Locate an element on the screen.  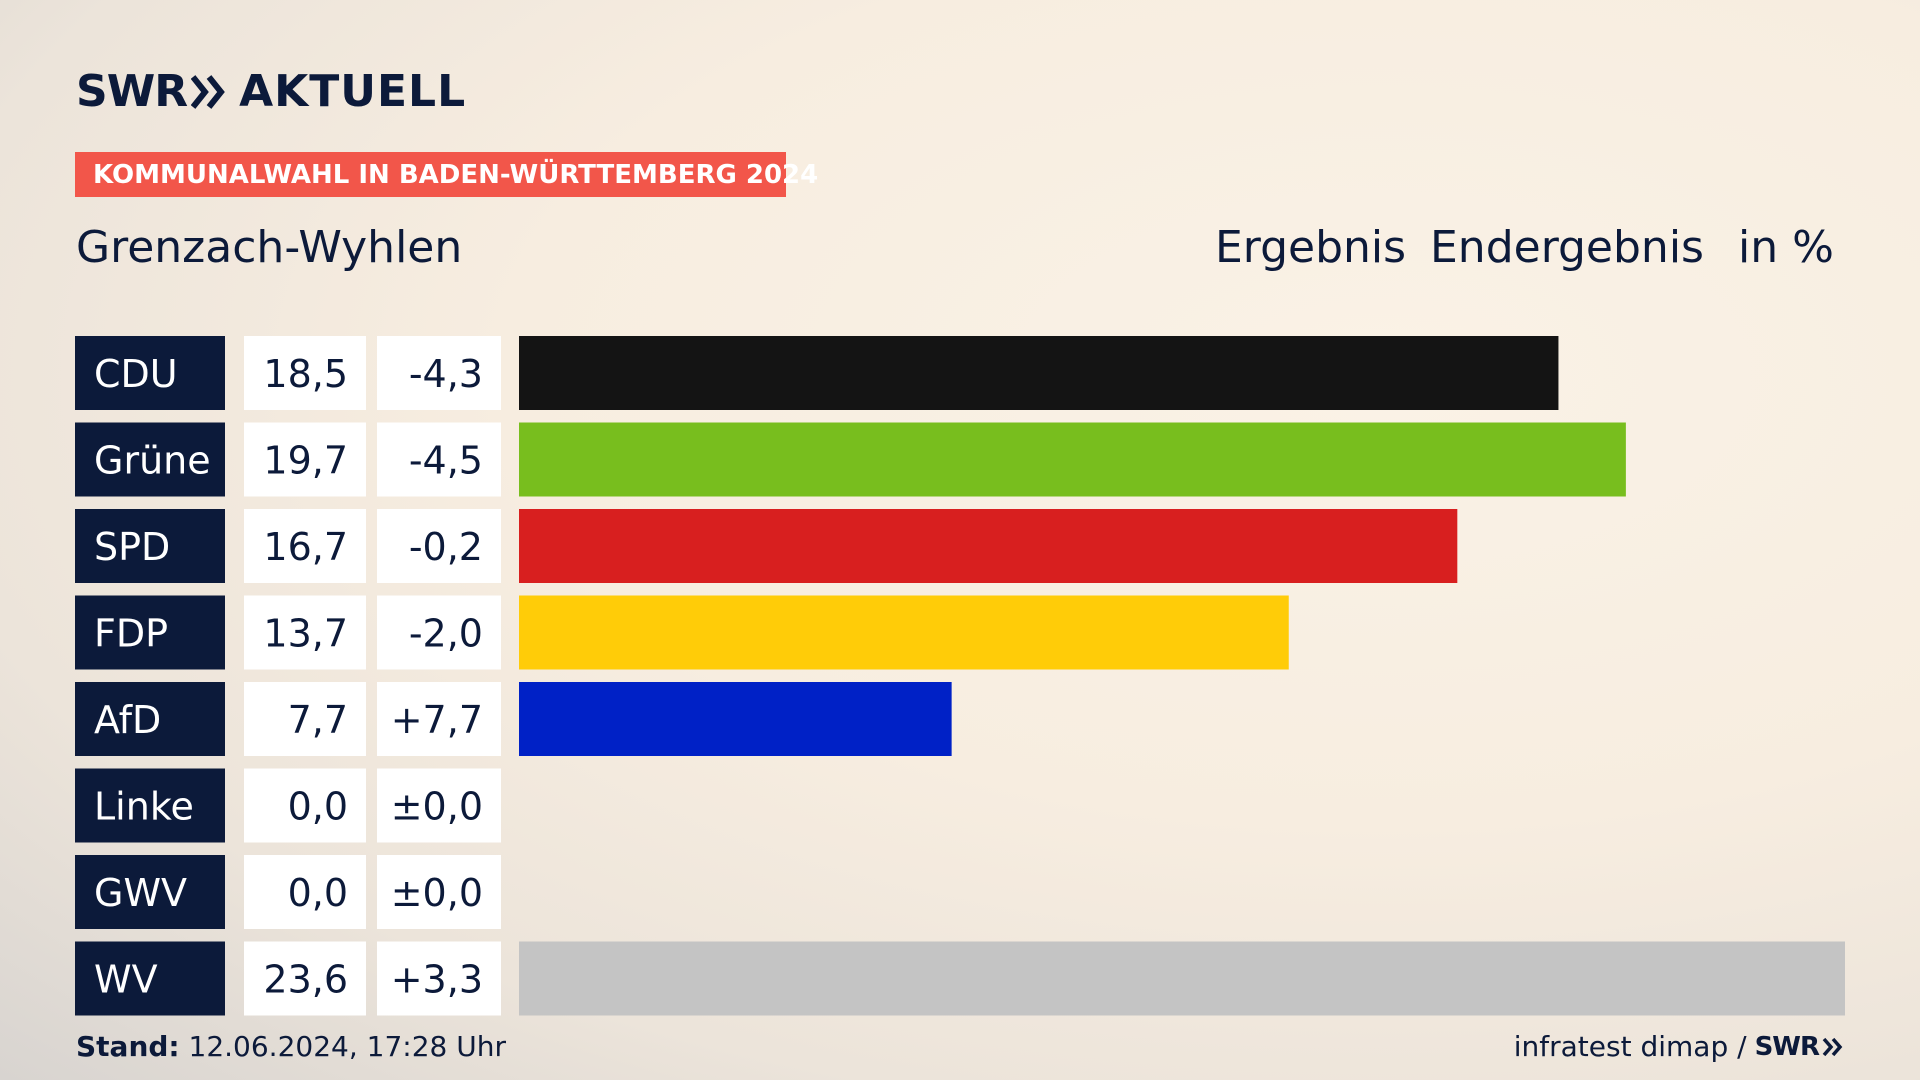
value-label-spd: 16,7 is located at coordinates (305, 547).